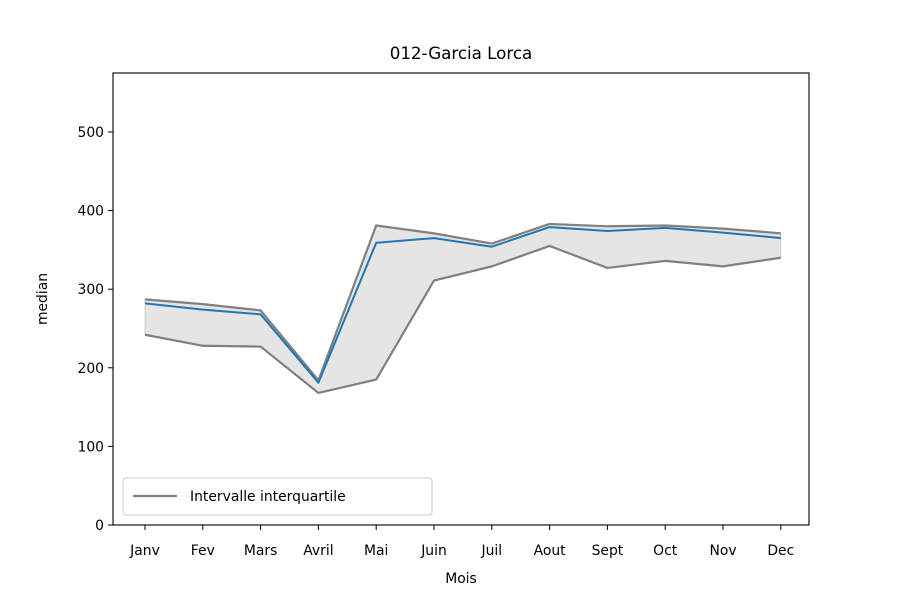  Describe the element at coordinates (95, 329) in the screenshot. I see `y-axis: 0 100 200 300 400 500` at that location.